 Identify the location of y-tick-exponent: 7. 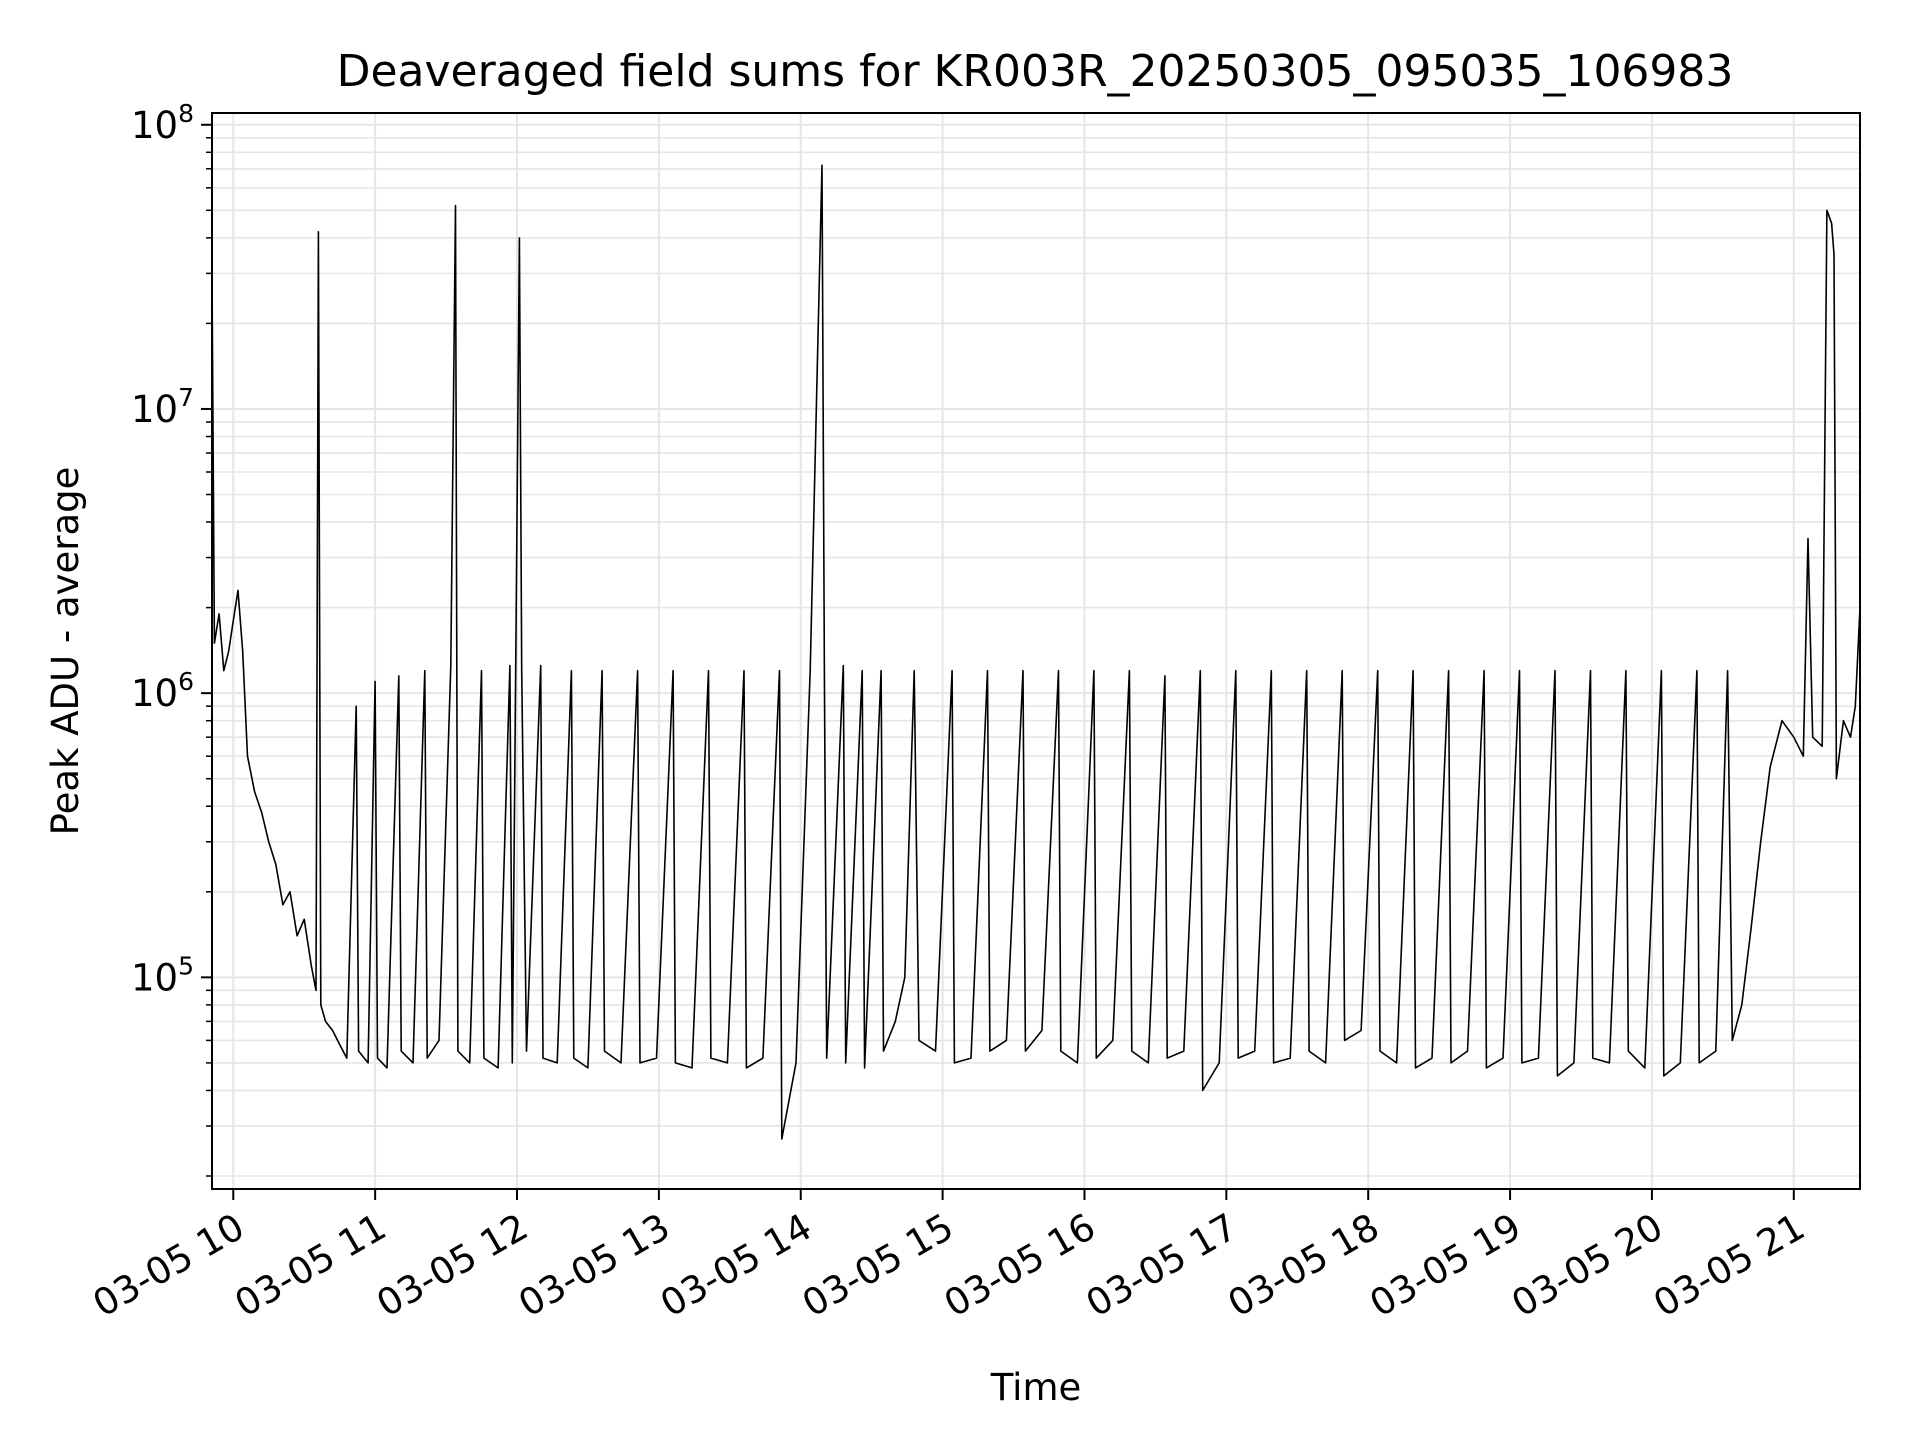
(186, 397).